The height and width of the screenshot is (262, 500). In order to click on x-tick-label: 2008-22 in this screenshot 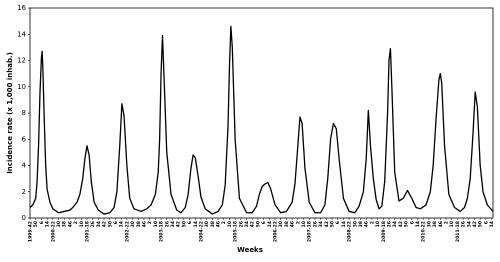, I will do `click(350, 231)`.